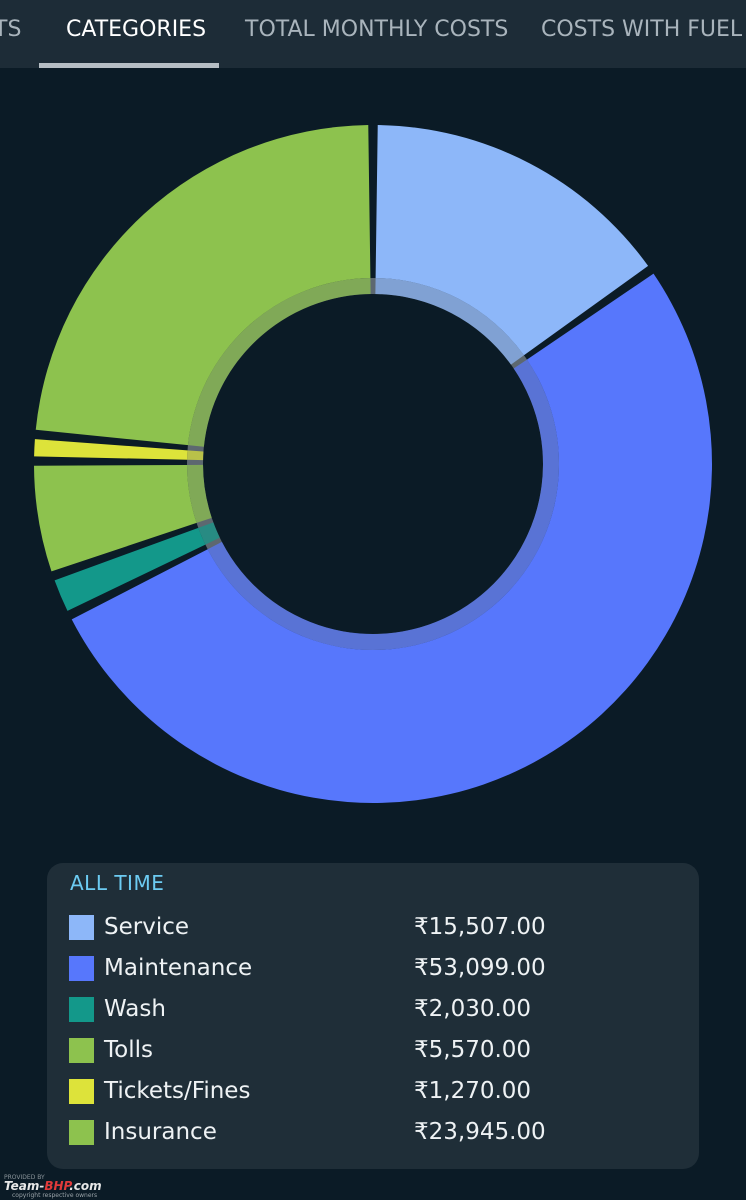 The image size is (746, 1200). Describe the element at coordinates (115, 518) in the screenshot. I see `donut-slice-tolls` at that location.